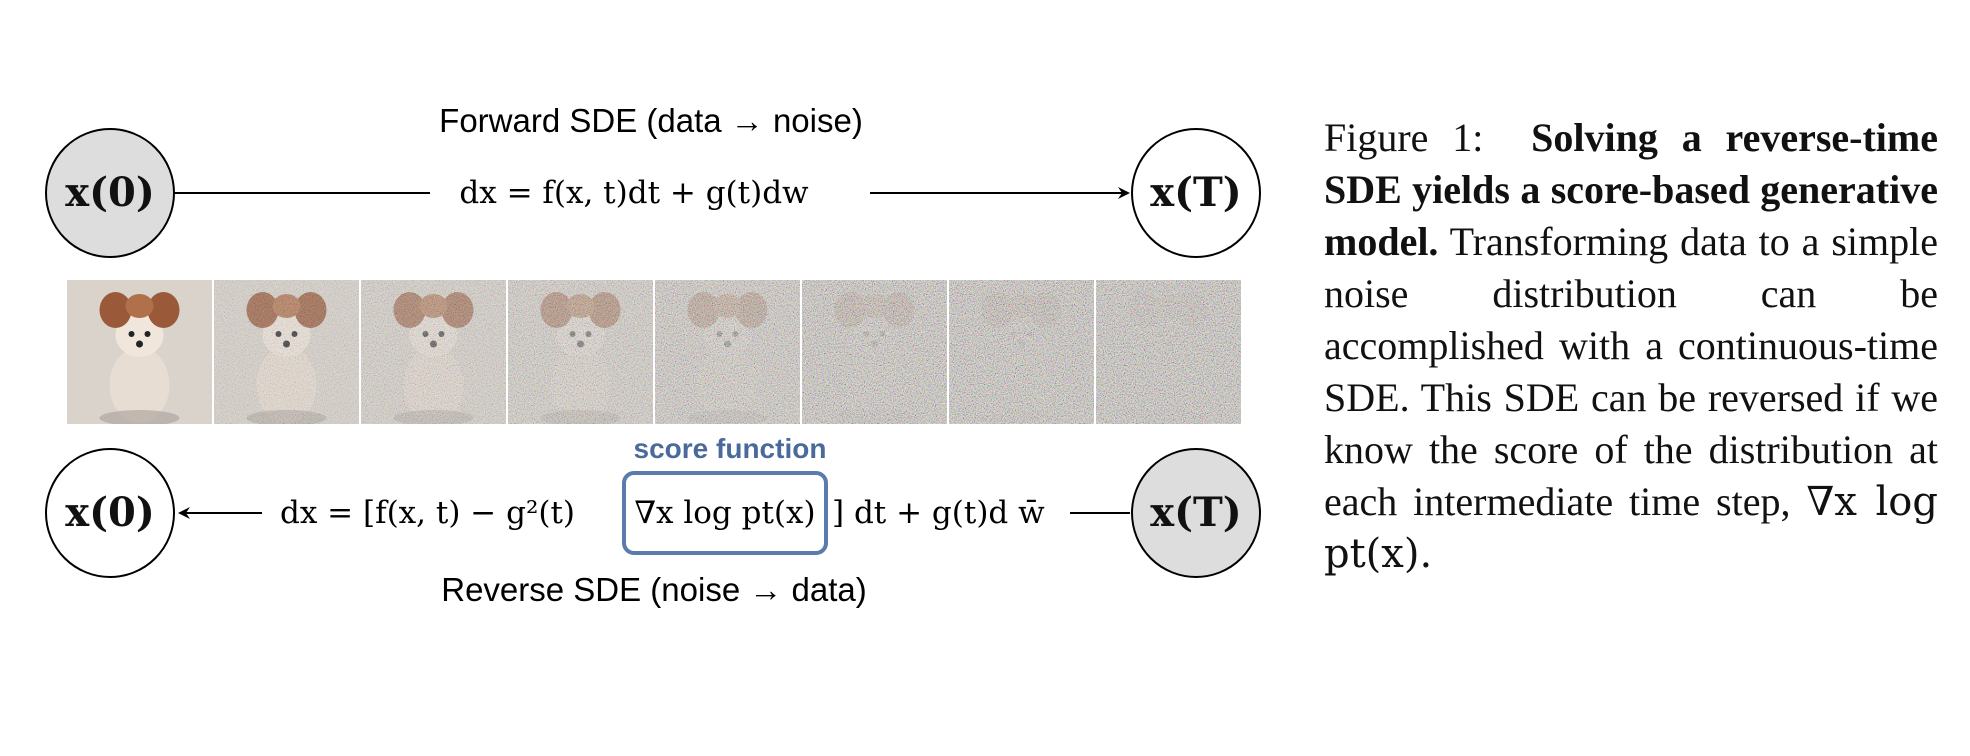  I want to click on reverse-end-node, so click(110, 513).